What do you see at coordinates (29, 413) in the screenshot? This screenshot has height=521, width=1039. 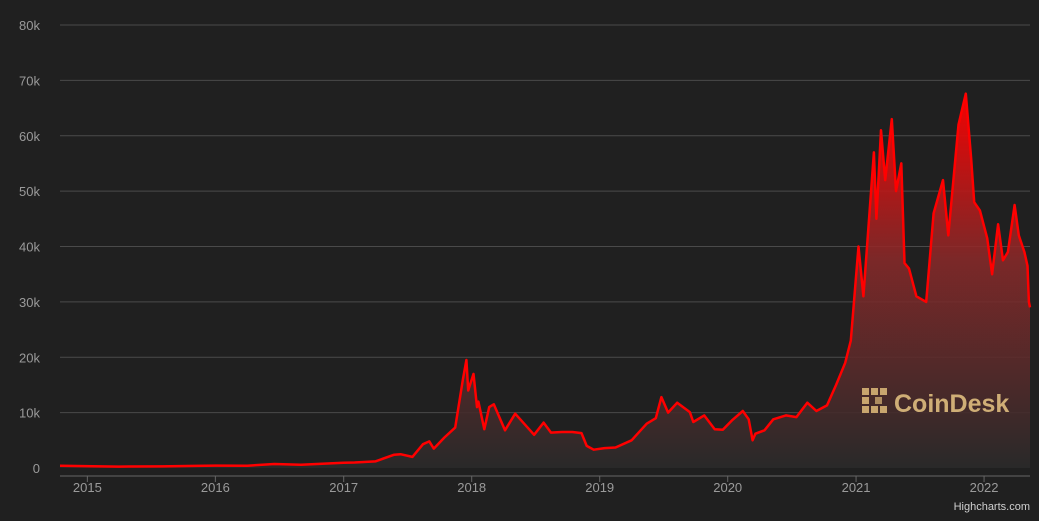 I see `y-tick-label: 10k` at bounding box center [29, 413].